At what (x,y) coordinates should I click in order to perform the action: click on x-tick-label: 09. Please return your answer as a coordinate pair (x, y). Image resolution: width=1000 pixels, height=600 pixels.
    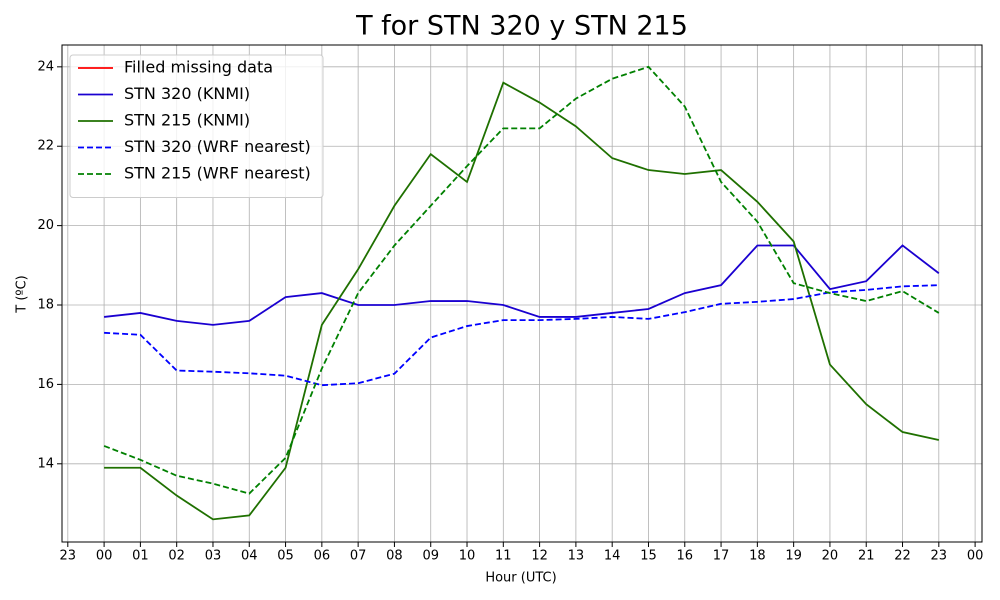
    Looking at the image, I should click on (430, 556).